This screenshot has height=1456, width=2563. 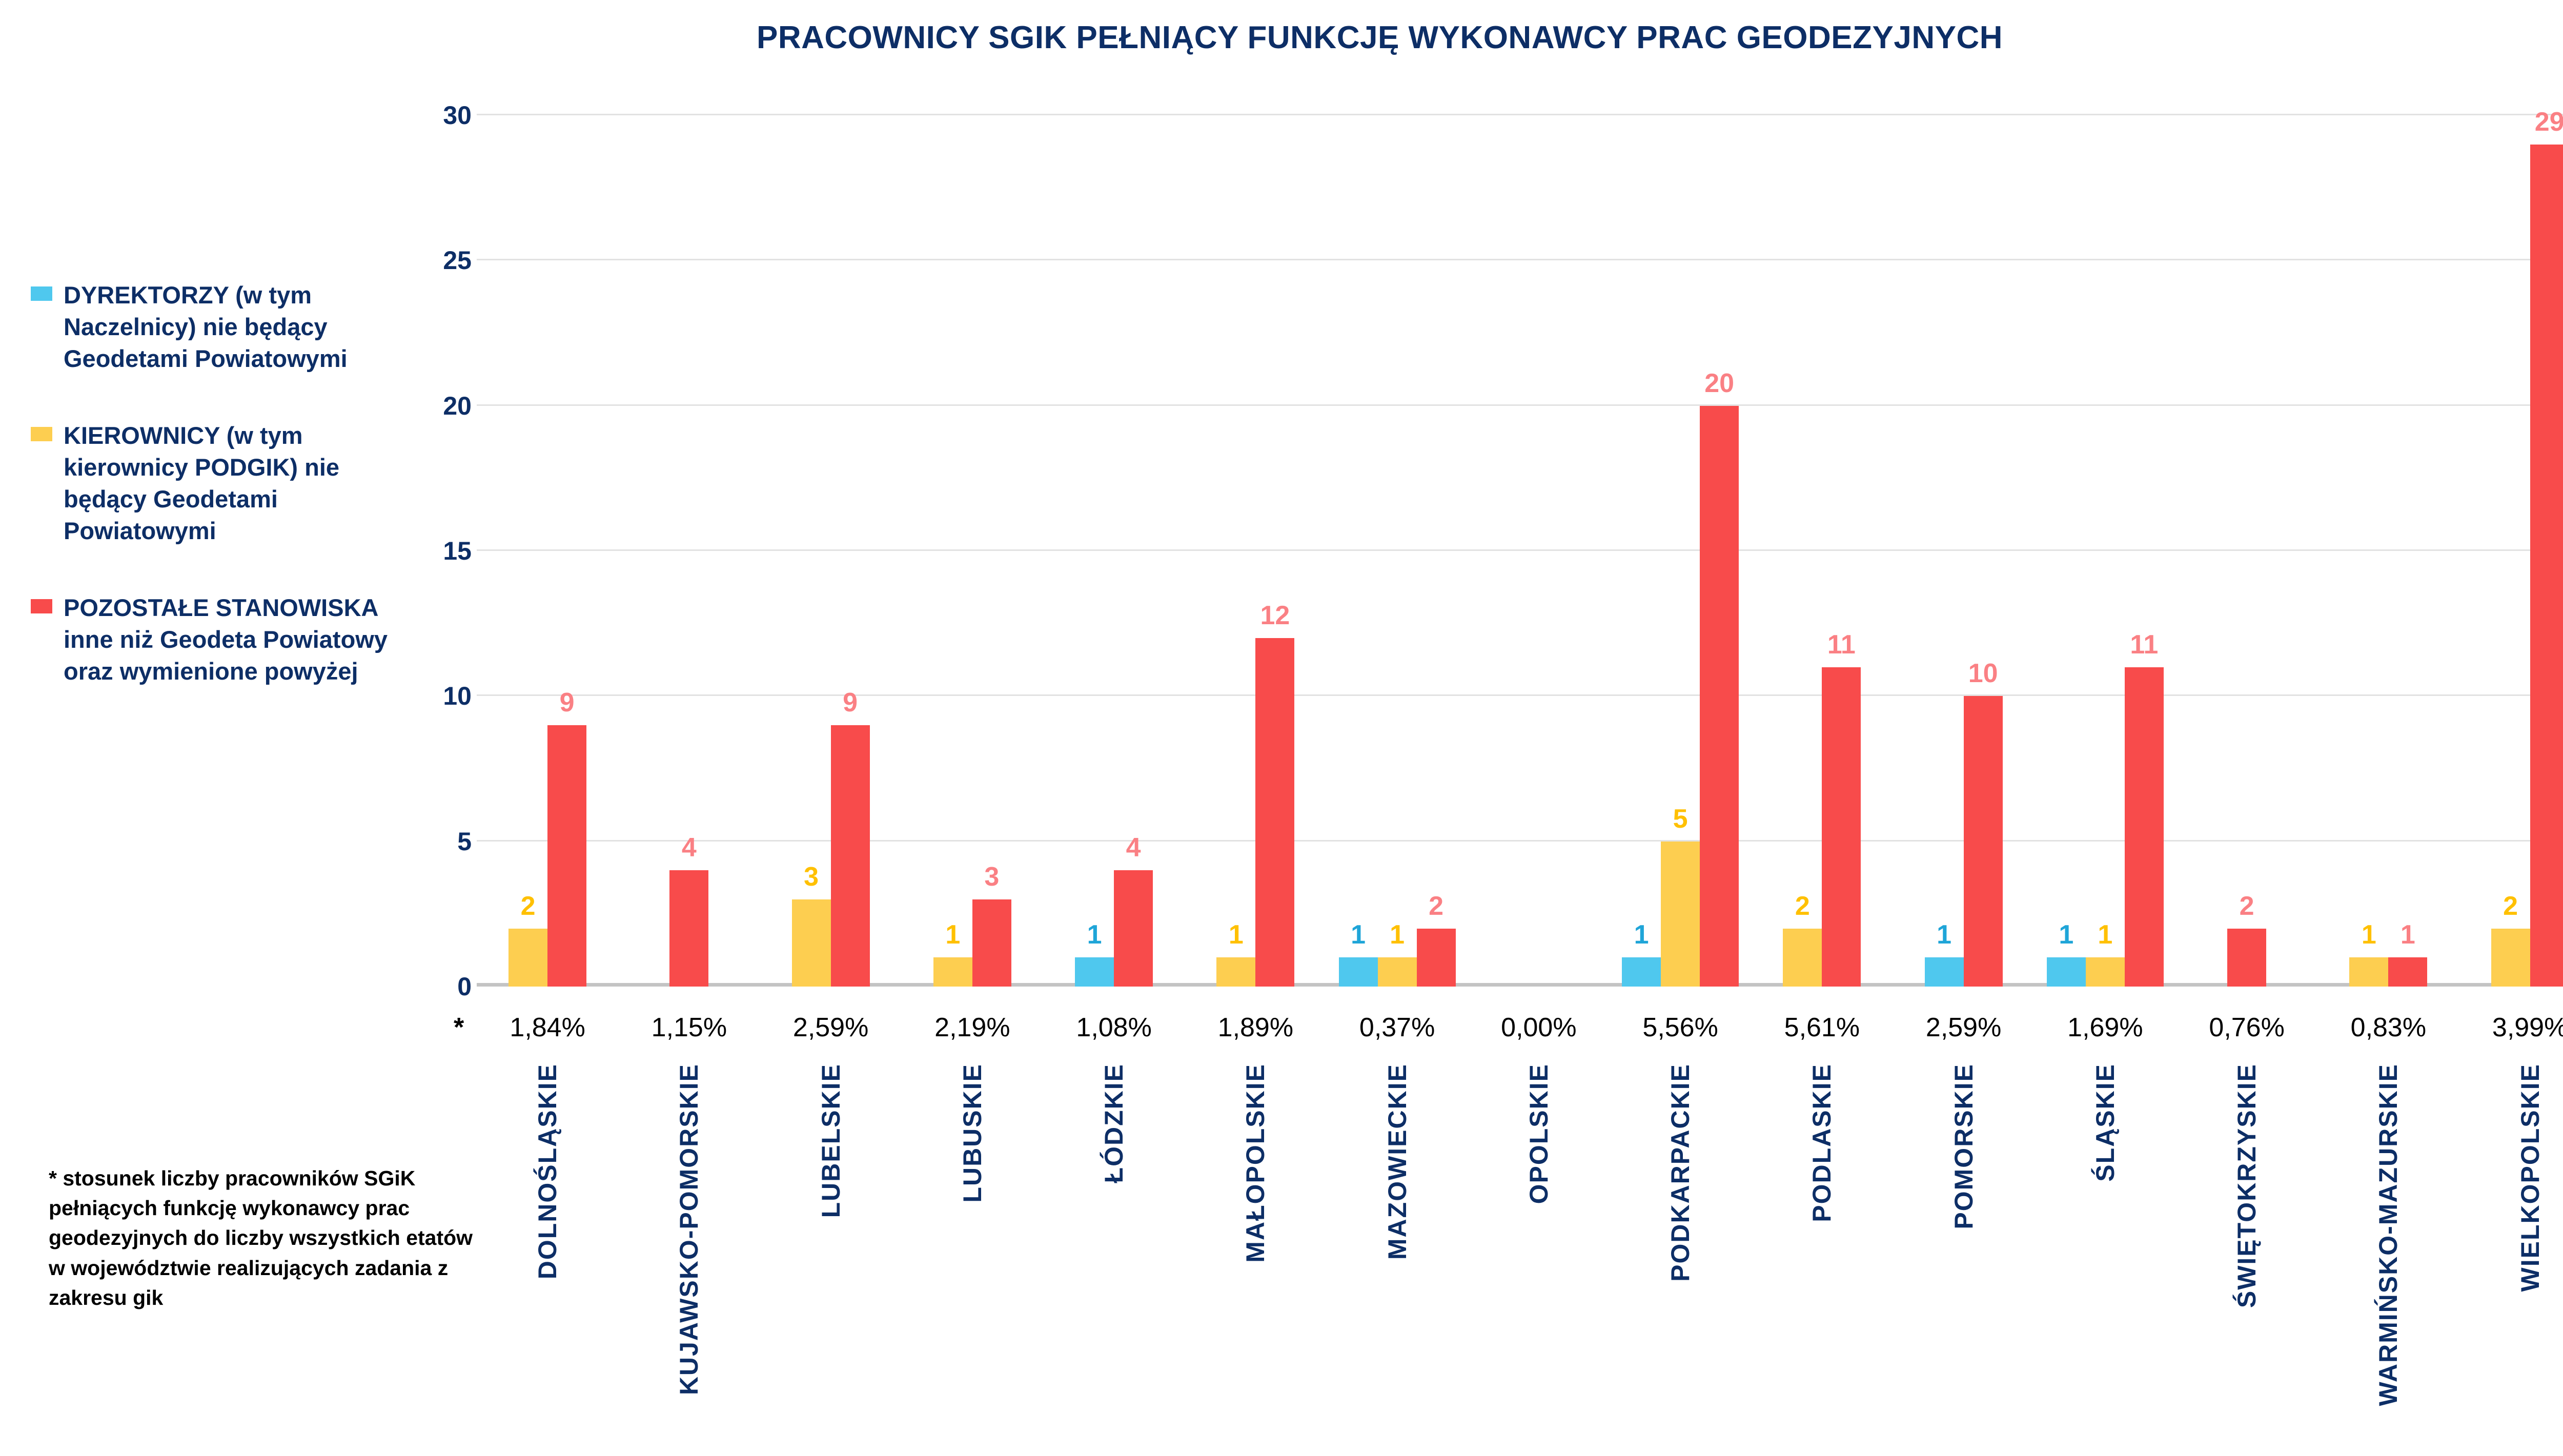 I want to click on y-tick-label: 10, so click(x=457, y=696).